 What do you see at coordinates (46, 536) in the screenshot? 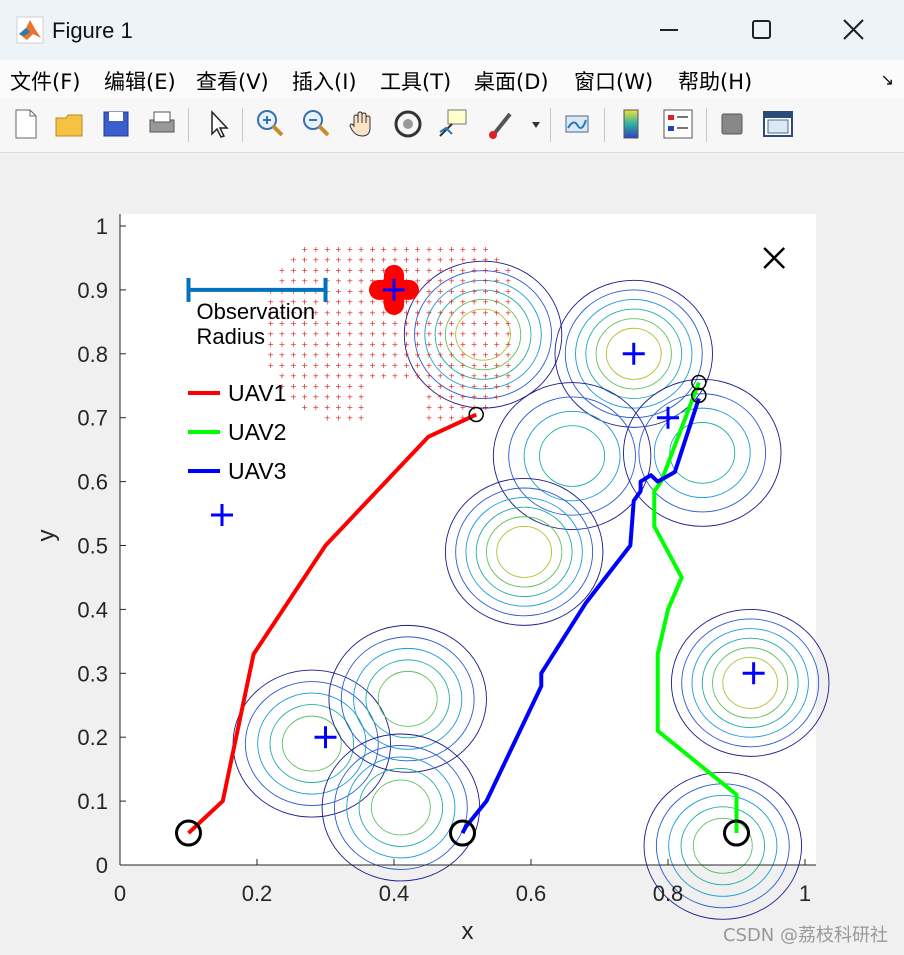
I see `y-axis-label: y` at bounding box center [46, 536].